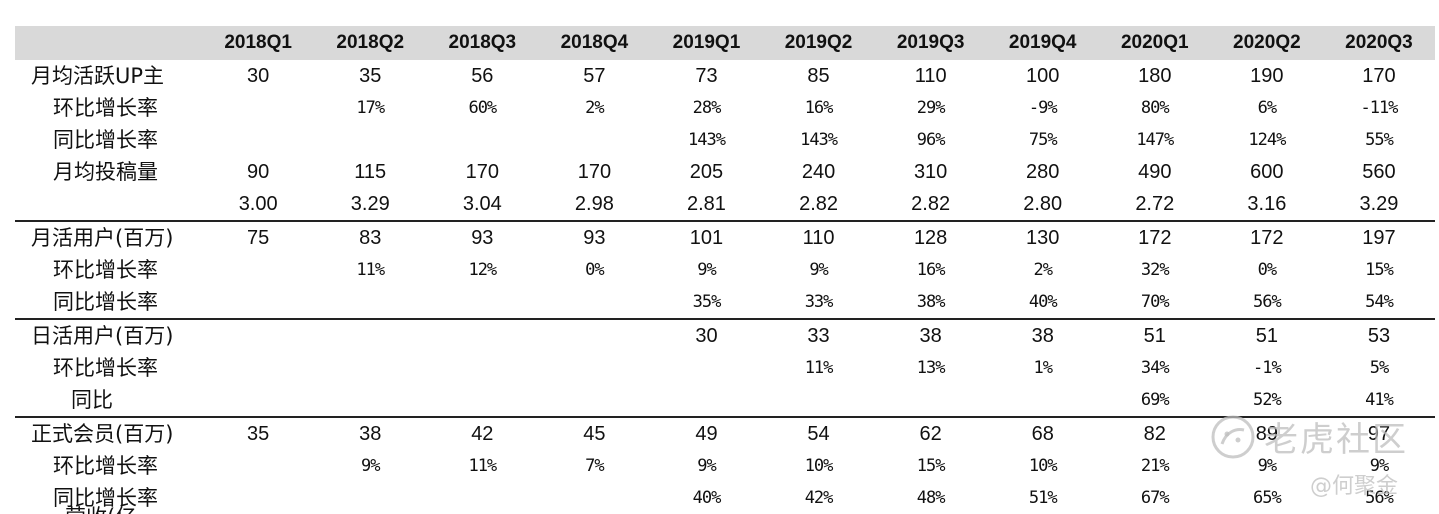 The height and width of the screenshot is (514, 1439). What do you see at coordinates (930, 172) in the screenshot?
I see `table-cell: 310` at bounding box center [930, 172].